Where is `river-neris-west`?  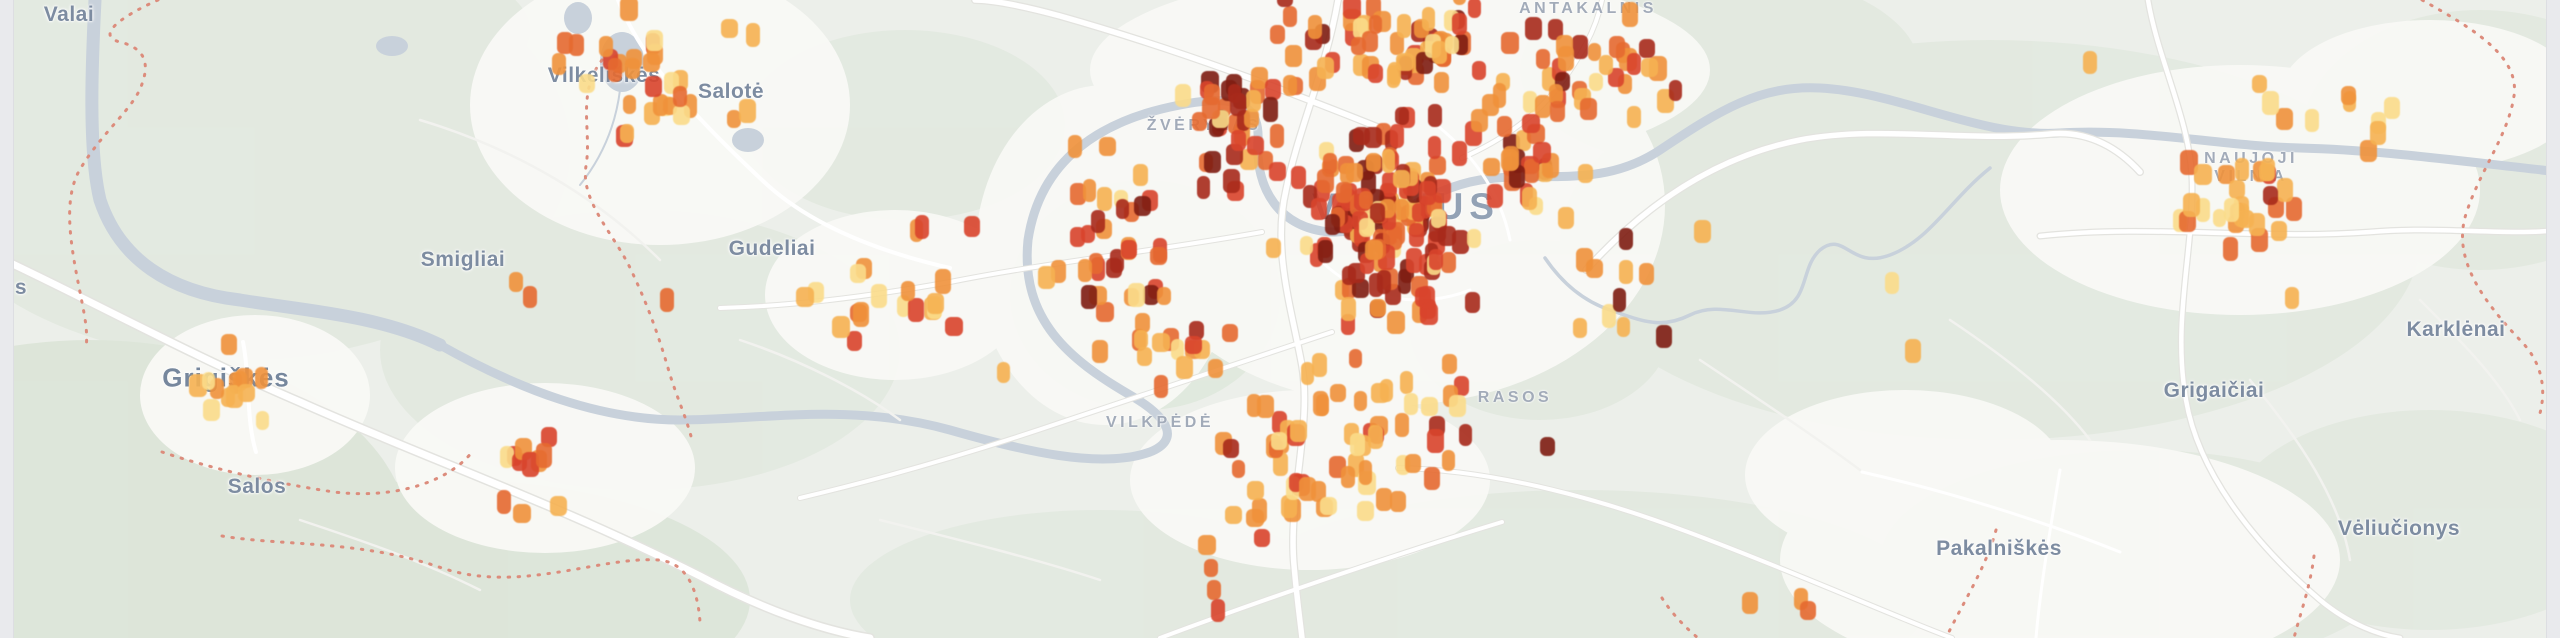
river-neris-west is located at coordinates (266, 176).